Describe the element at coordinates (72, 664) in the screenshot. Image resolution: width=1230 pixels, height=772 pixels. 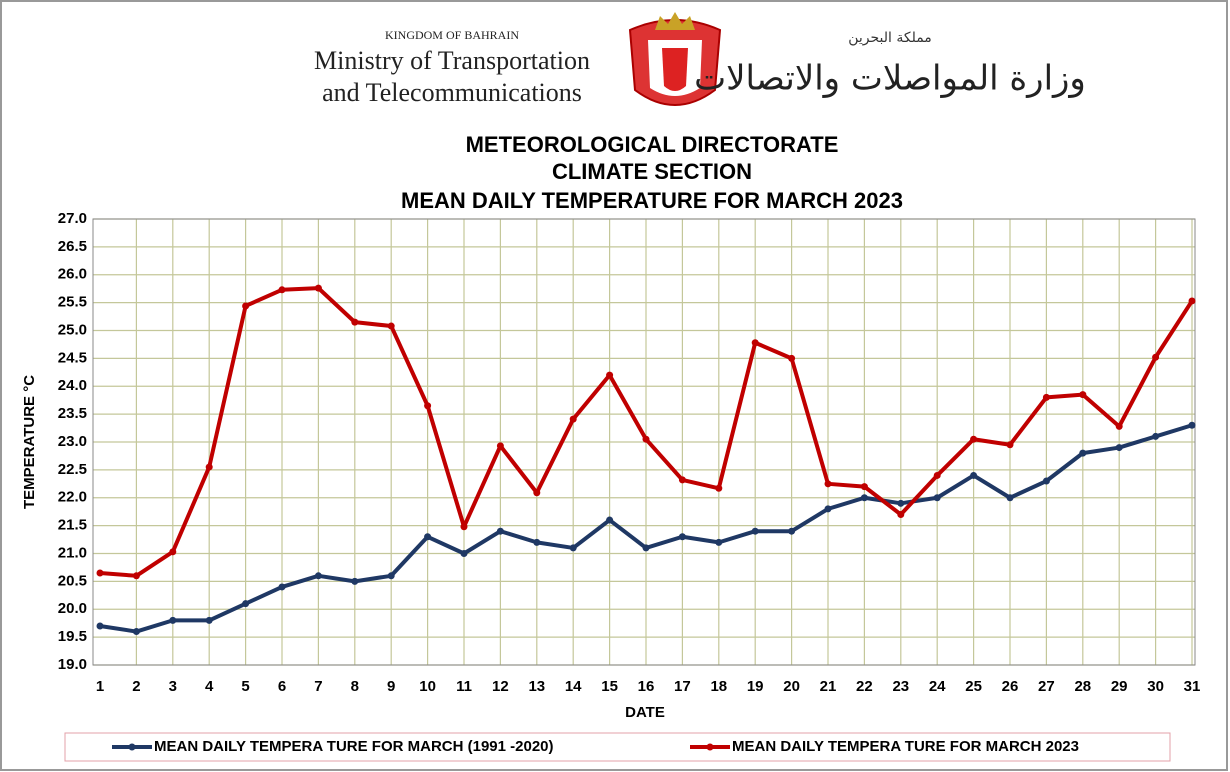
I see `y-tick-label: 19.0` at that location.